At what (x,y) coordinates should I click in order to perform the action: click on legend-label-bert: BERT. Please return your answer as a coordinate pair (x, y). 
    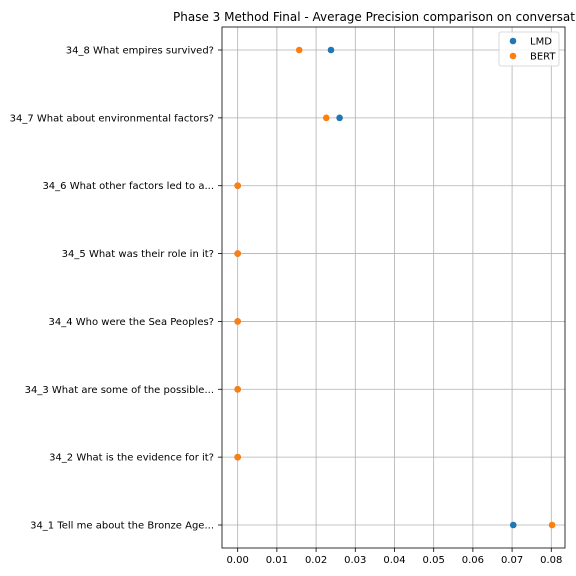
    Looking at the image, I should click on (543, 57).